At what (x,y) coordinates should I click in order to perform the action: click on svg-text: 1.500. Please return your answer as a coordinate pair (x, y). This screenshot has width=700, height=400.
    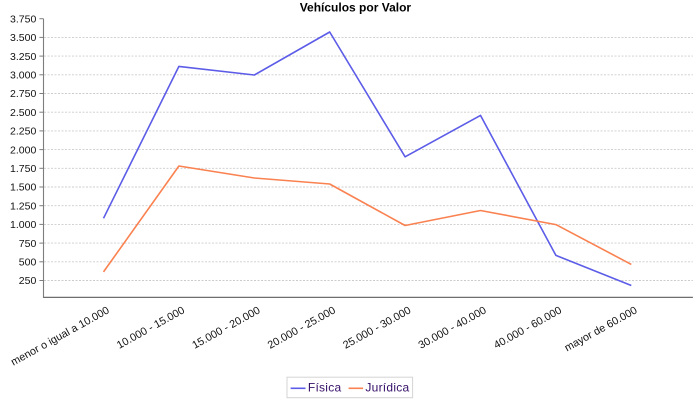
    Looking at the image, I should click on (23, 188).